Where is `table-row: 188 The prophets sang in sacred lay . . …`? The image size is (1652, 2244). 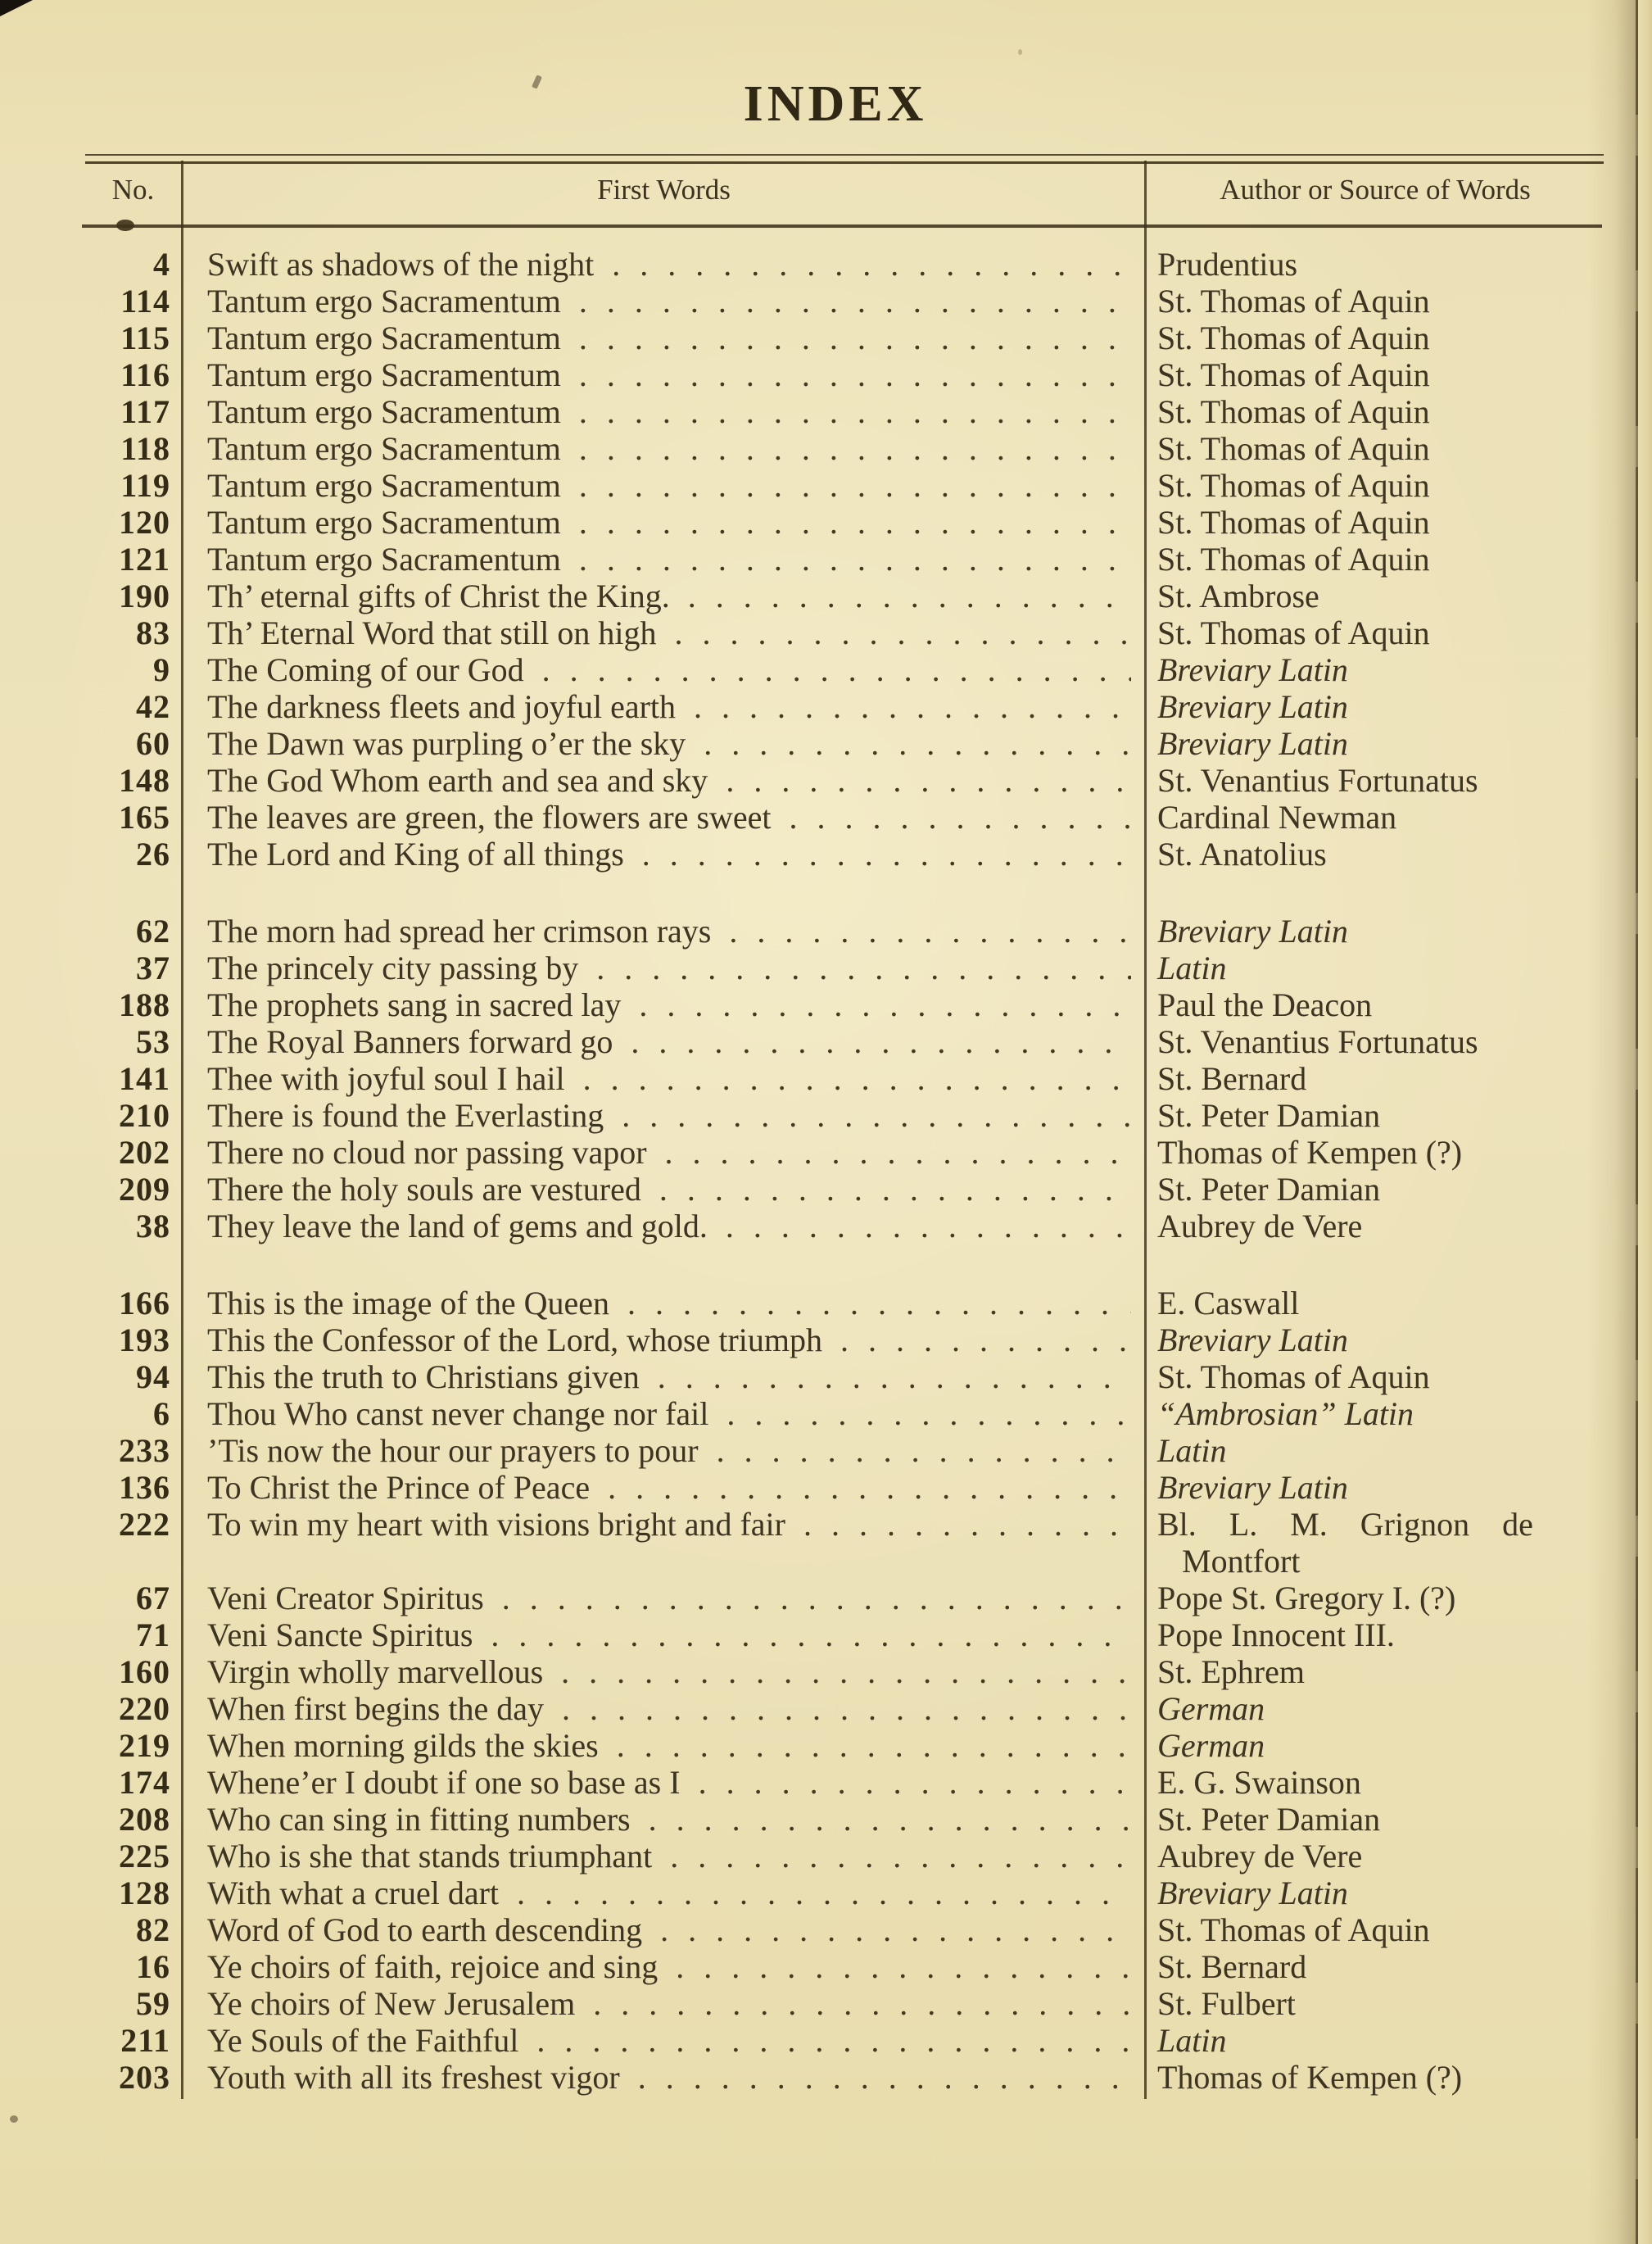
table-row: 188 The prophets sang in sacred lay . . … is located at coordinates (826, 1004).